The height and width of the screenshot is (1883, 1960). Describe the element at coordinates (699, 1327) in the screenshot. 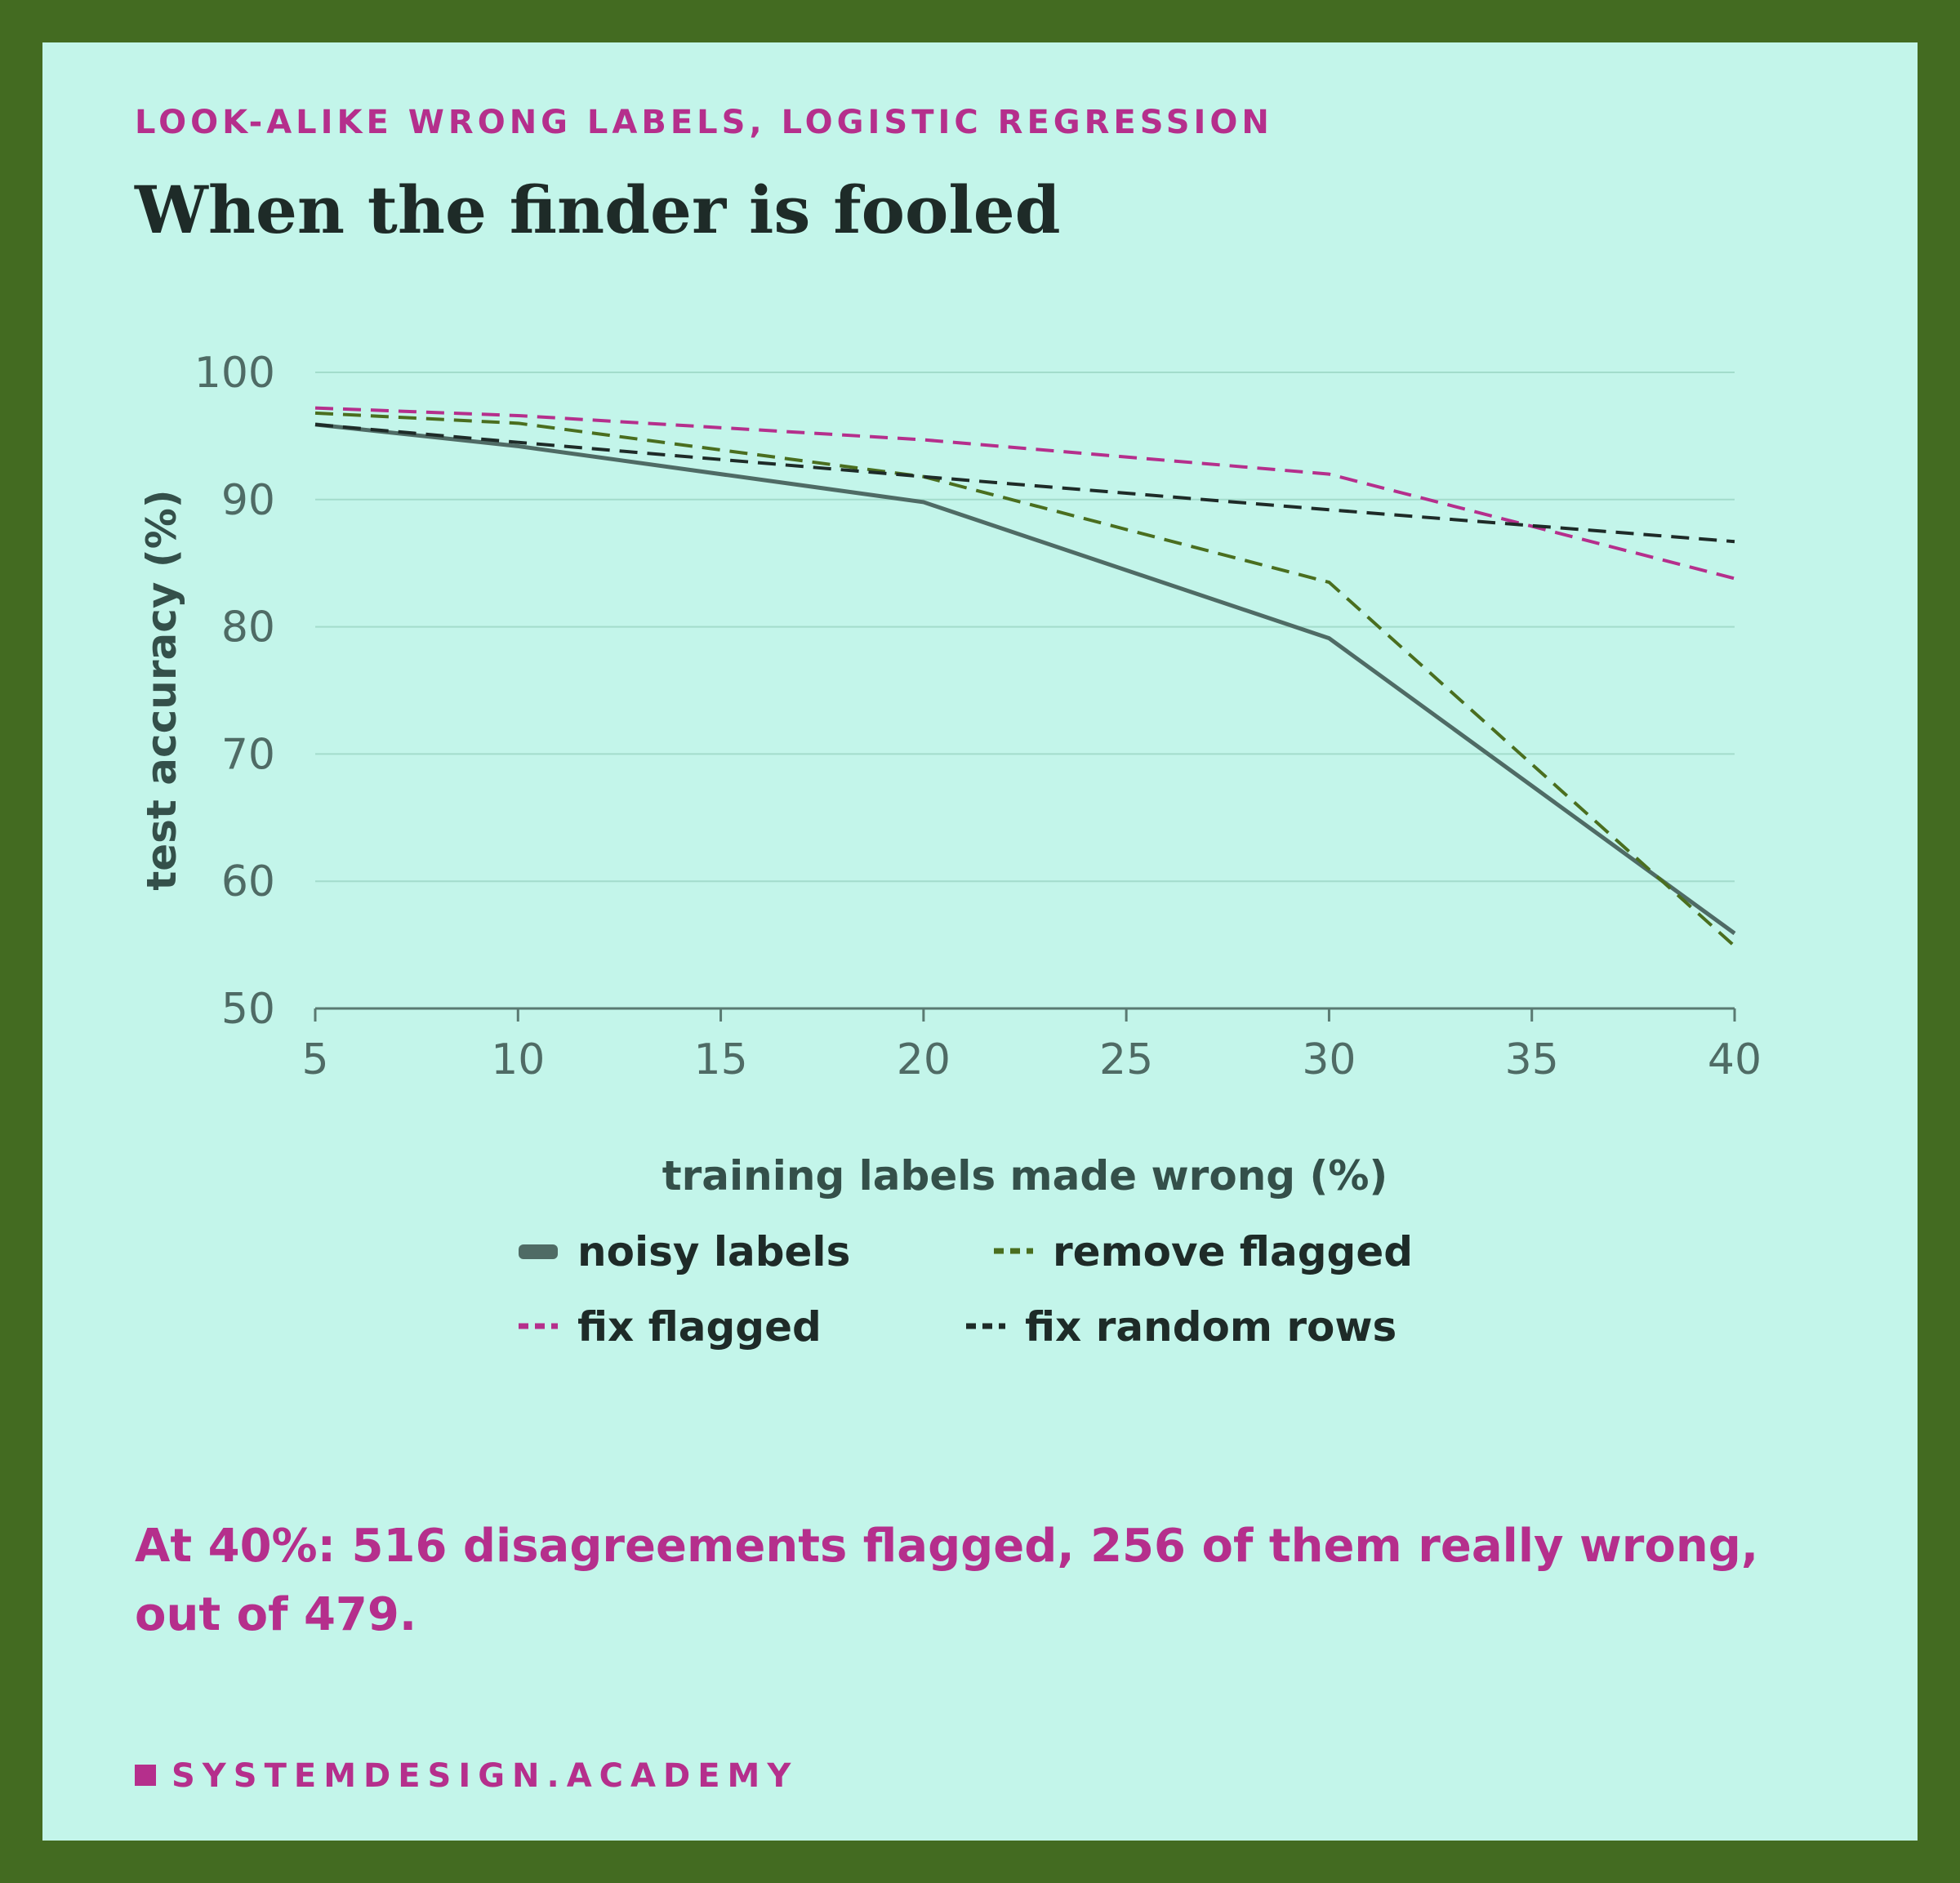

I see `legend-label: fix flagged` at that location.